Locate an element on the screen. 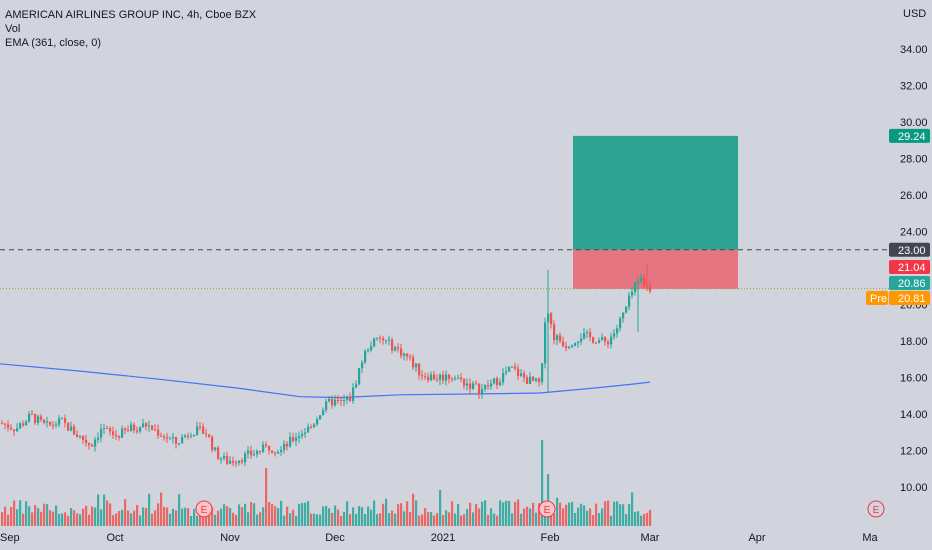  ema-line is located at coordinates (325, 381).